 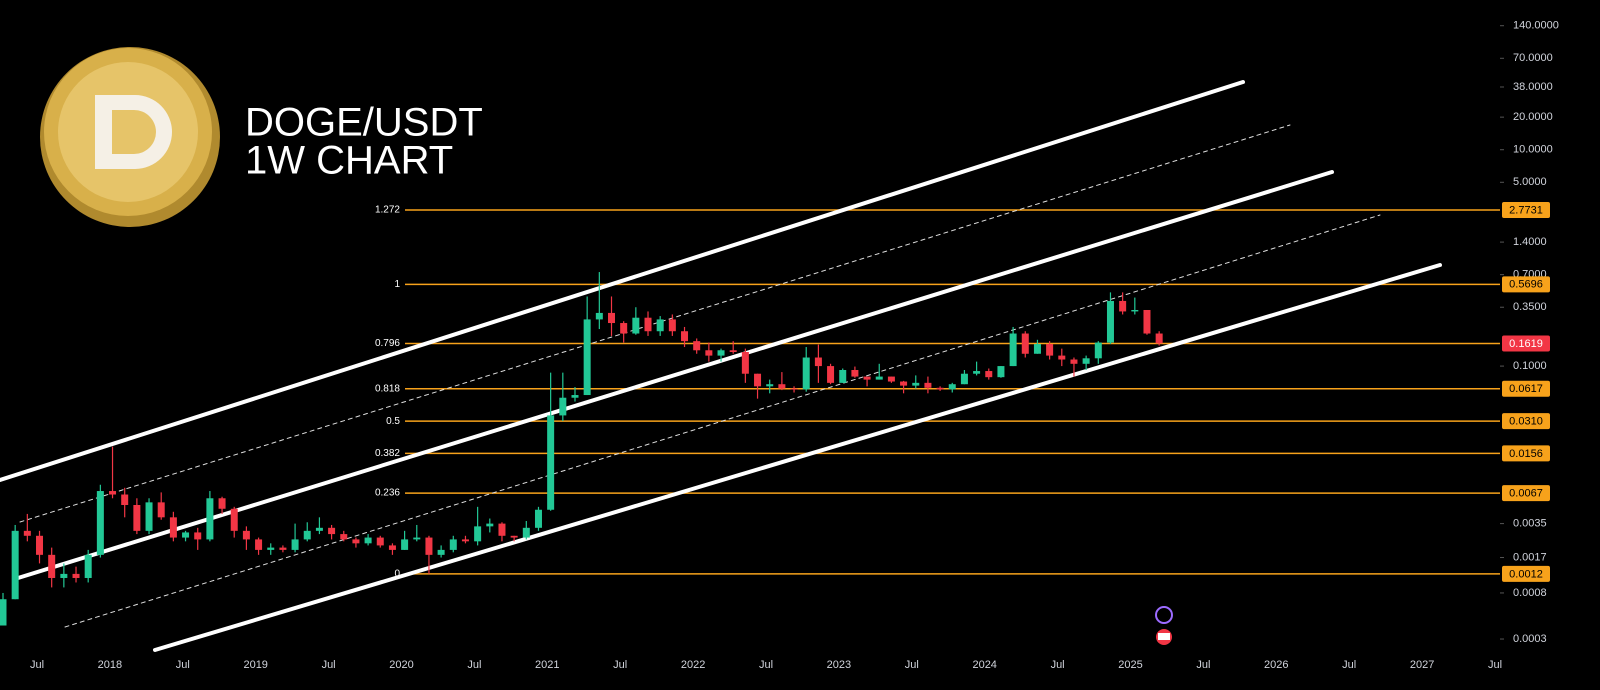 I want to click on y-tick-label: 0.0017, so click(x=1530, y=557).